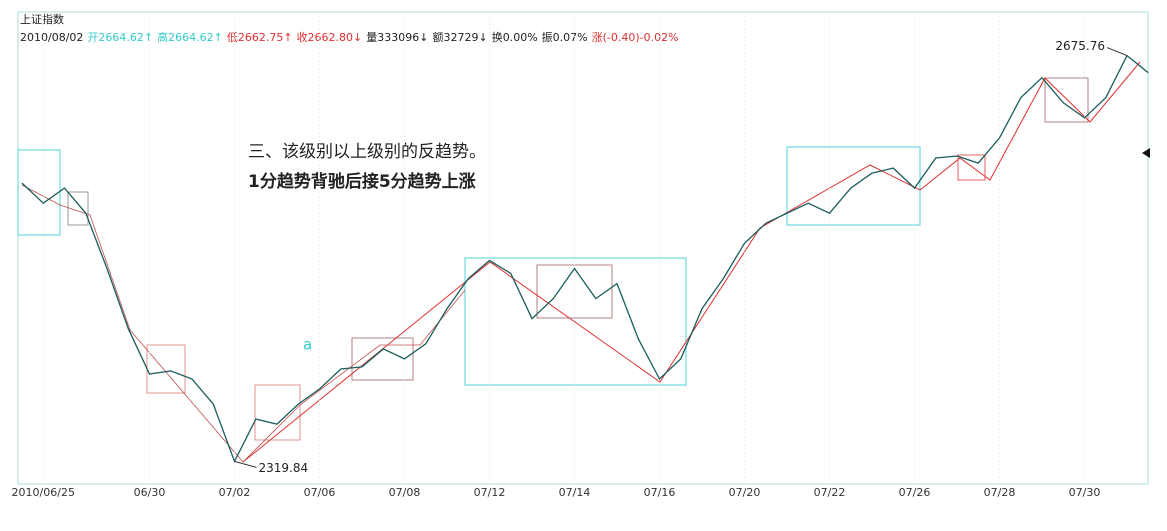 The image size is (1167, 531). What do you see at coordinates (1085, 492) in the screenshot?
I see `x-tick-label: 07/30` at bounding box center [1085, 492].